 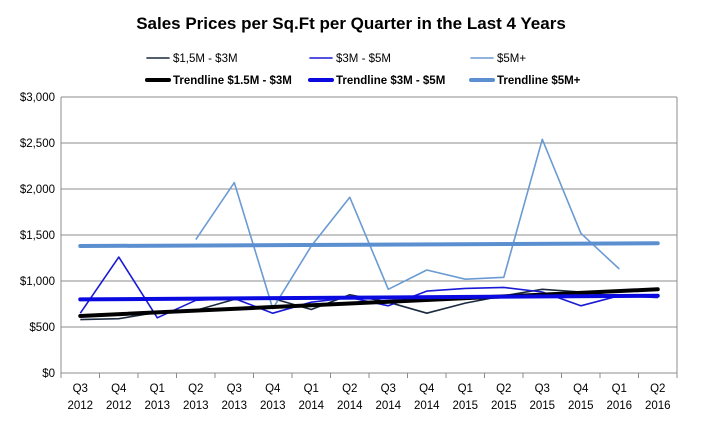 What do you see at coordinates (511, 59) in the screenshot?
I see `legend-label-3: $5M+` at bounding box center [511, 59].